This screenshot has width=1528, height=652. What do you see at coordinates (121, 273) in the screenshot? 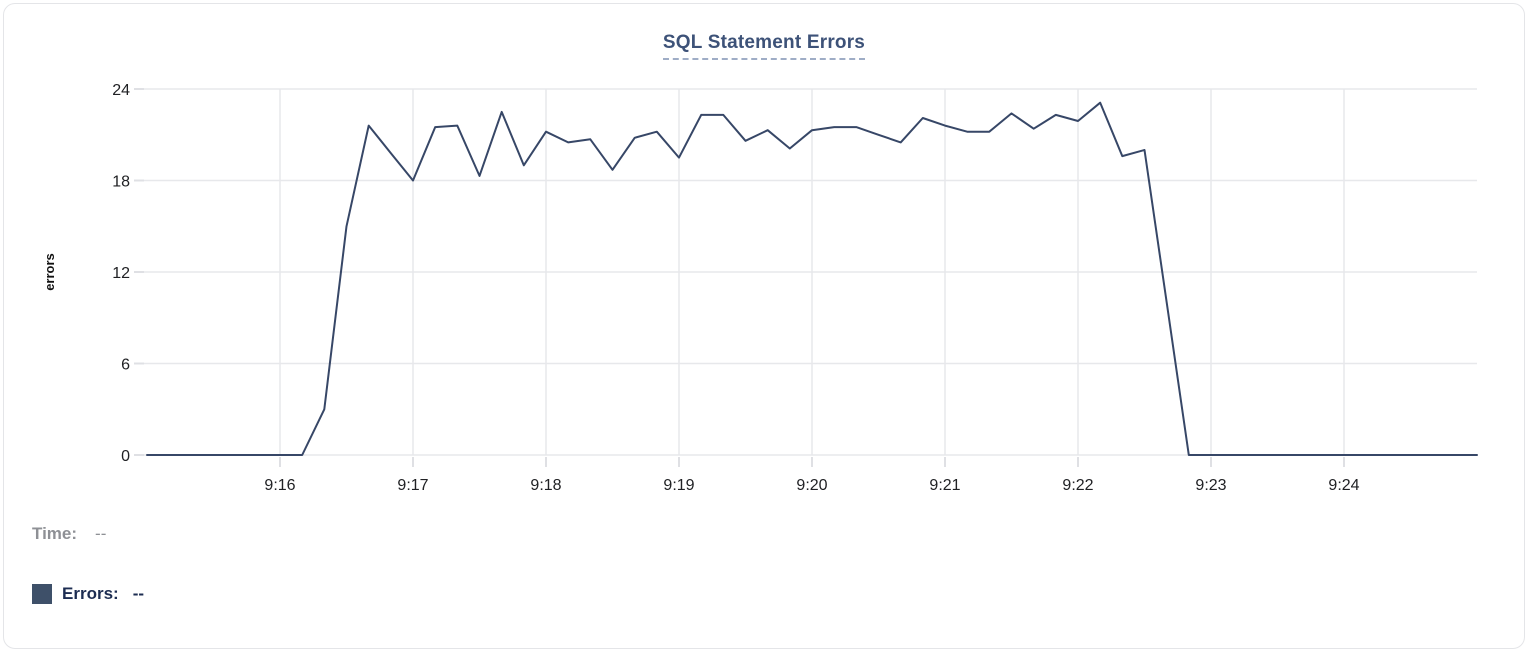
I see `y-tick-label: 12` at bounding box center [121, 273].